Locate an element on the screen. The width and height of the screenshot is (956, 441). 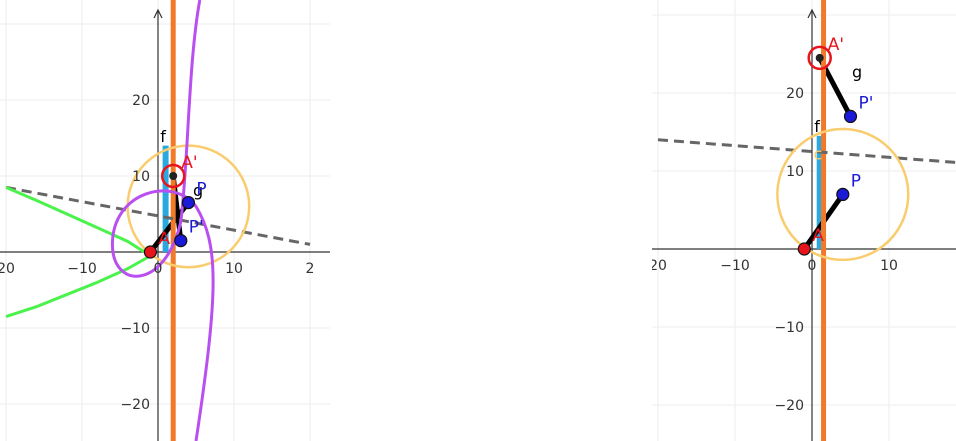
purple-curve is located at coordinates (162, 220).